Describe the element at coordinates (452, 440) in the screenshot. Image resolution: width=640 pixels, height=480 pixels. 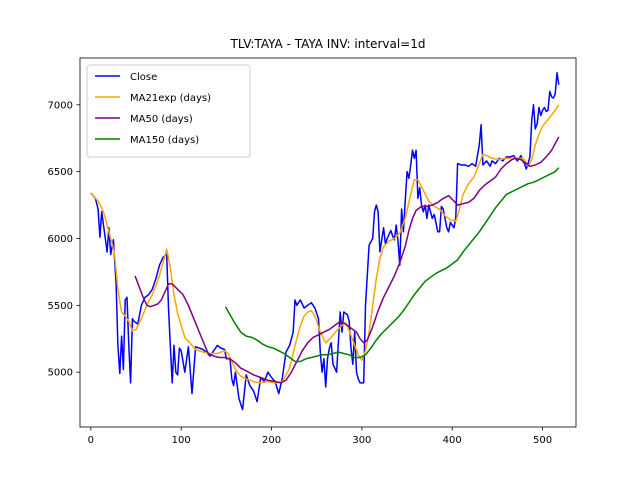
I see `x-tick-label-400: 400` at that location.